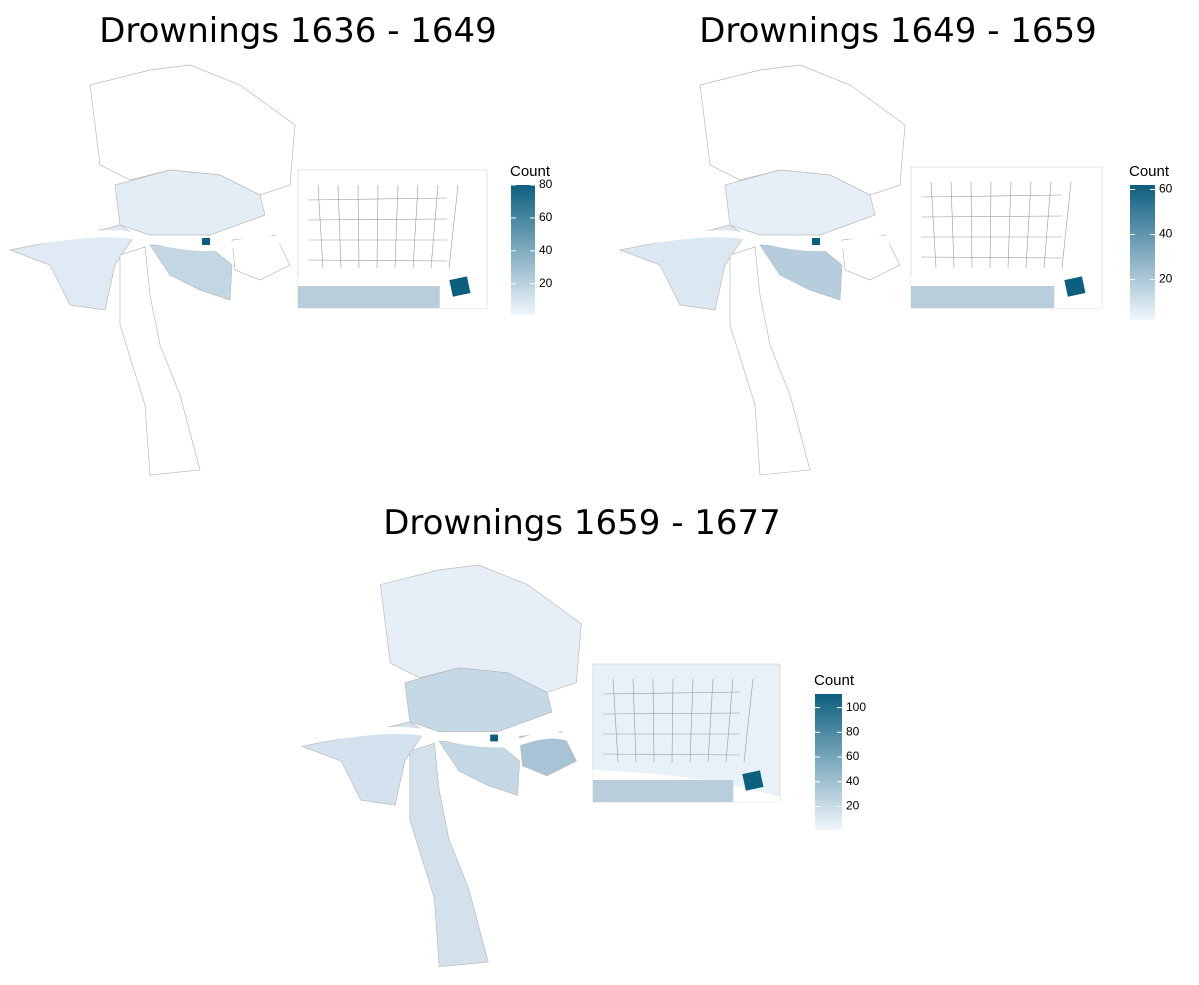 This screenshot has height=985, width=1199. I want to click on panel-title: Drownings 1659 - 1677, so click(582, 523).